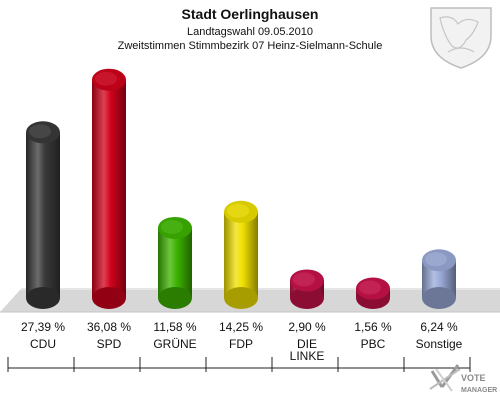  What do you see at coordinates (373, 293) in the screenshot?
I see `bar-pbc` at bounding box center [373, 293].